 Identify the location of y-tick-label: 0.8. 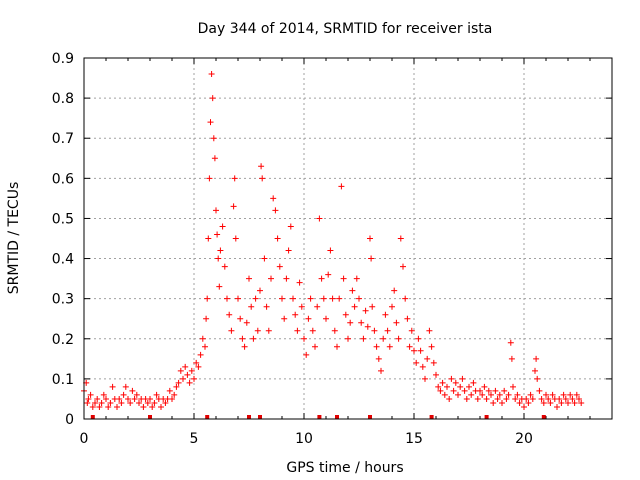
(63, 99).